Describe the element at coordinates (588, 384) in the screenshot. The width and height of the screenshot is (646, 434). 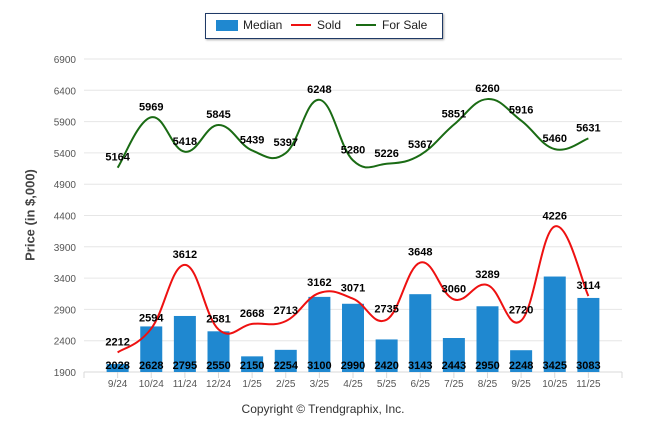
I see `x-tick-label: 11/25` at that location.